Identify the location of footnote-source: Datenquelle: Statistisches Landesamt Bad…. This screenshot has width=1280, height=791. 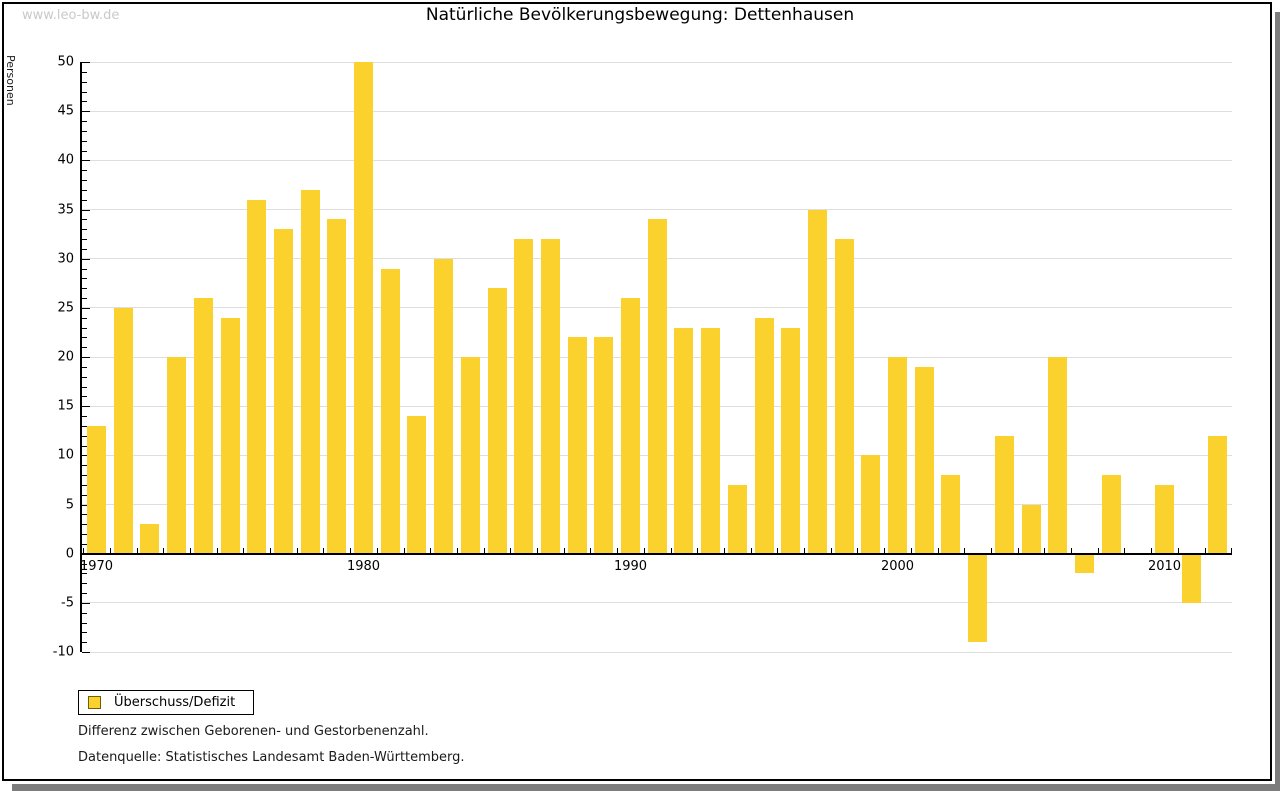
(271, 757).